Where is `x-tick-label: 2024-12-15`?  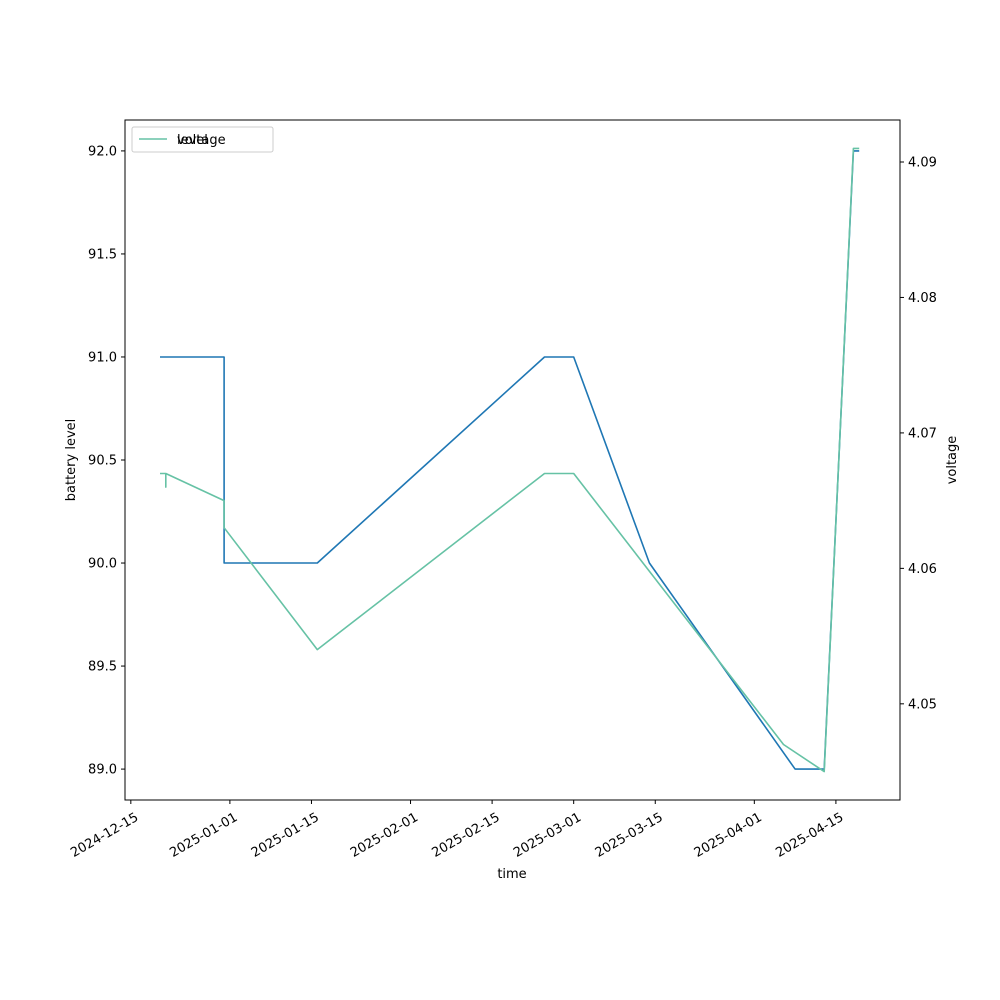
x-tick-label: 2024-12-15 is located at coordinates (104, 835).